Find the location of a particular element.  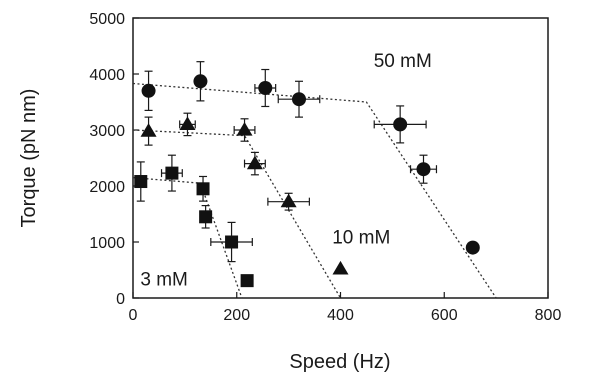

y-tick-label: 4000 is located at coordinates (107, 75).